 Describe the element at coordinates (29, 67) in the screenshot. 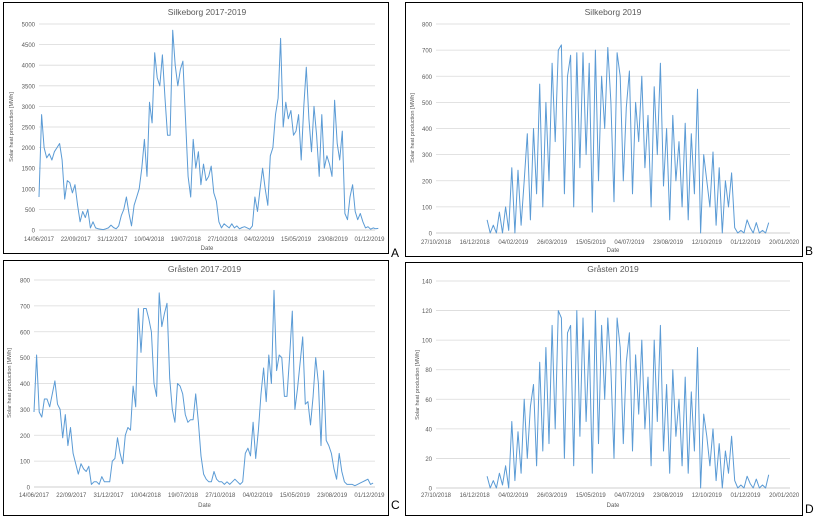

I see `y-tick-label: 4000` at that location.